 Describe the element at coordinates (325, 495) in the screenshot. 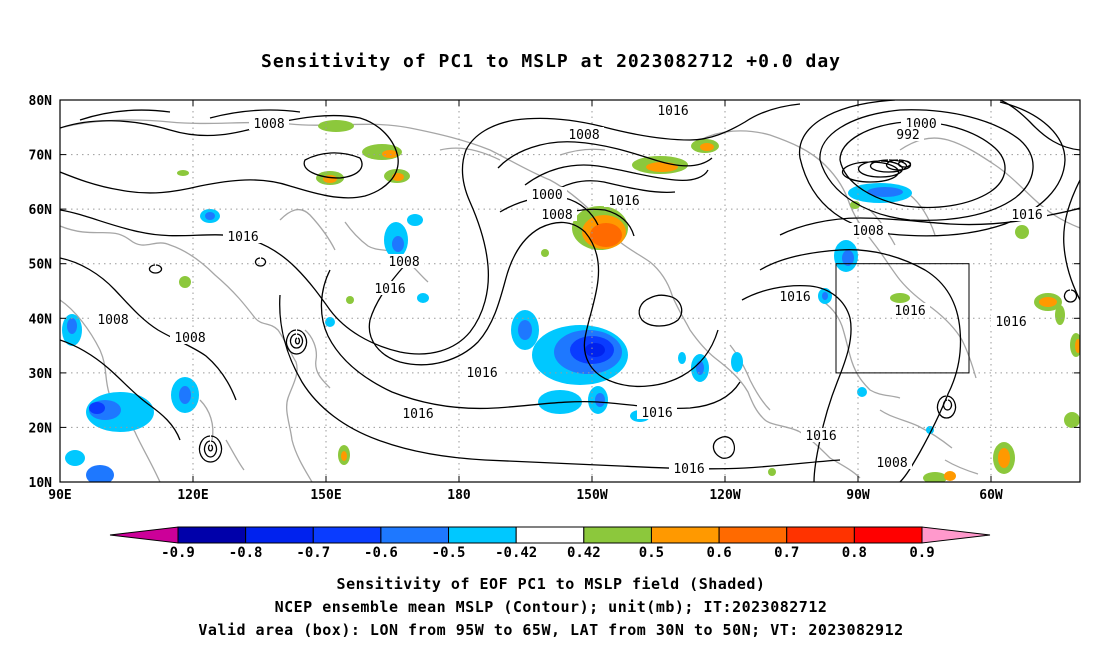

I see `lon-label: 150E` at that location.